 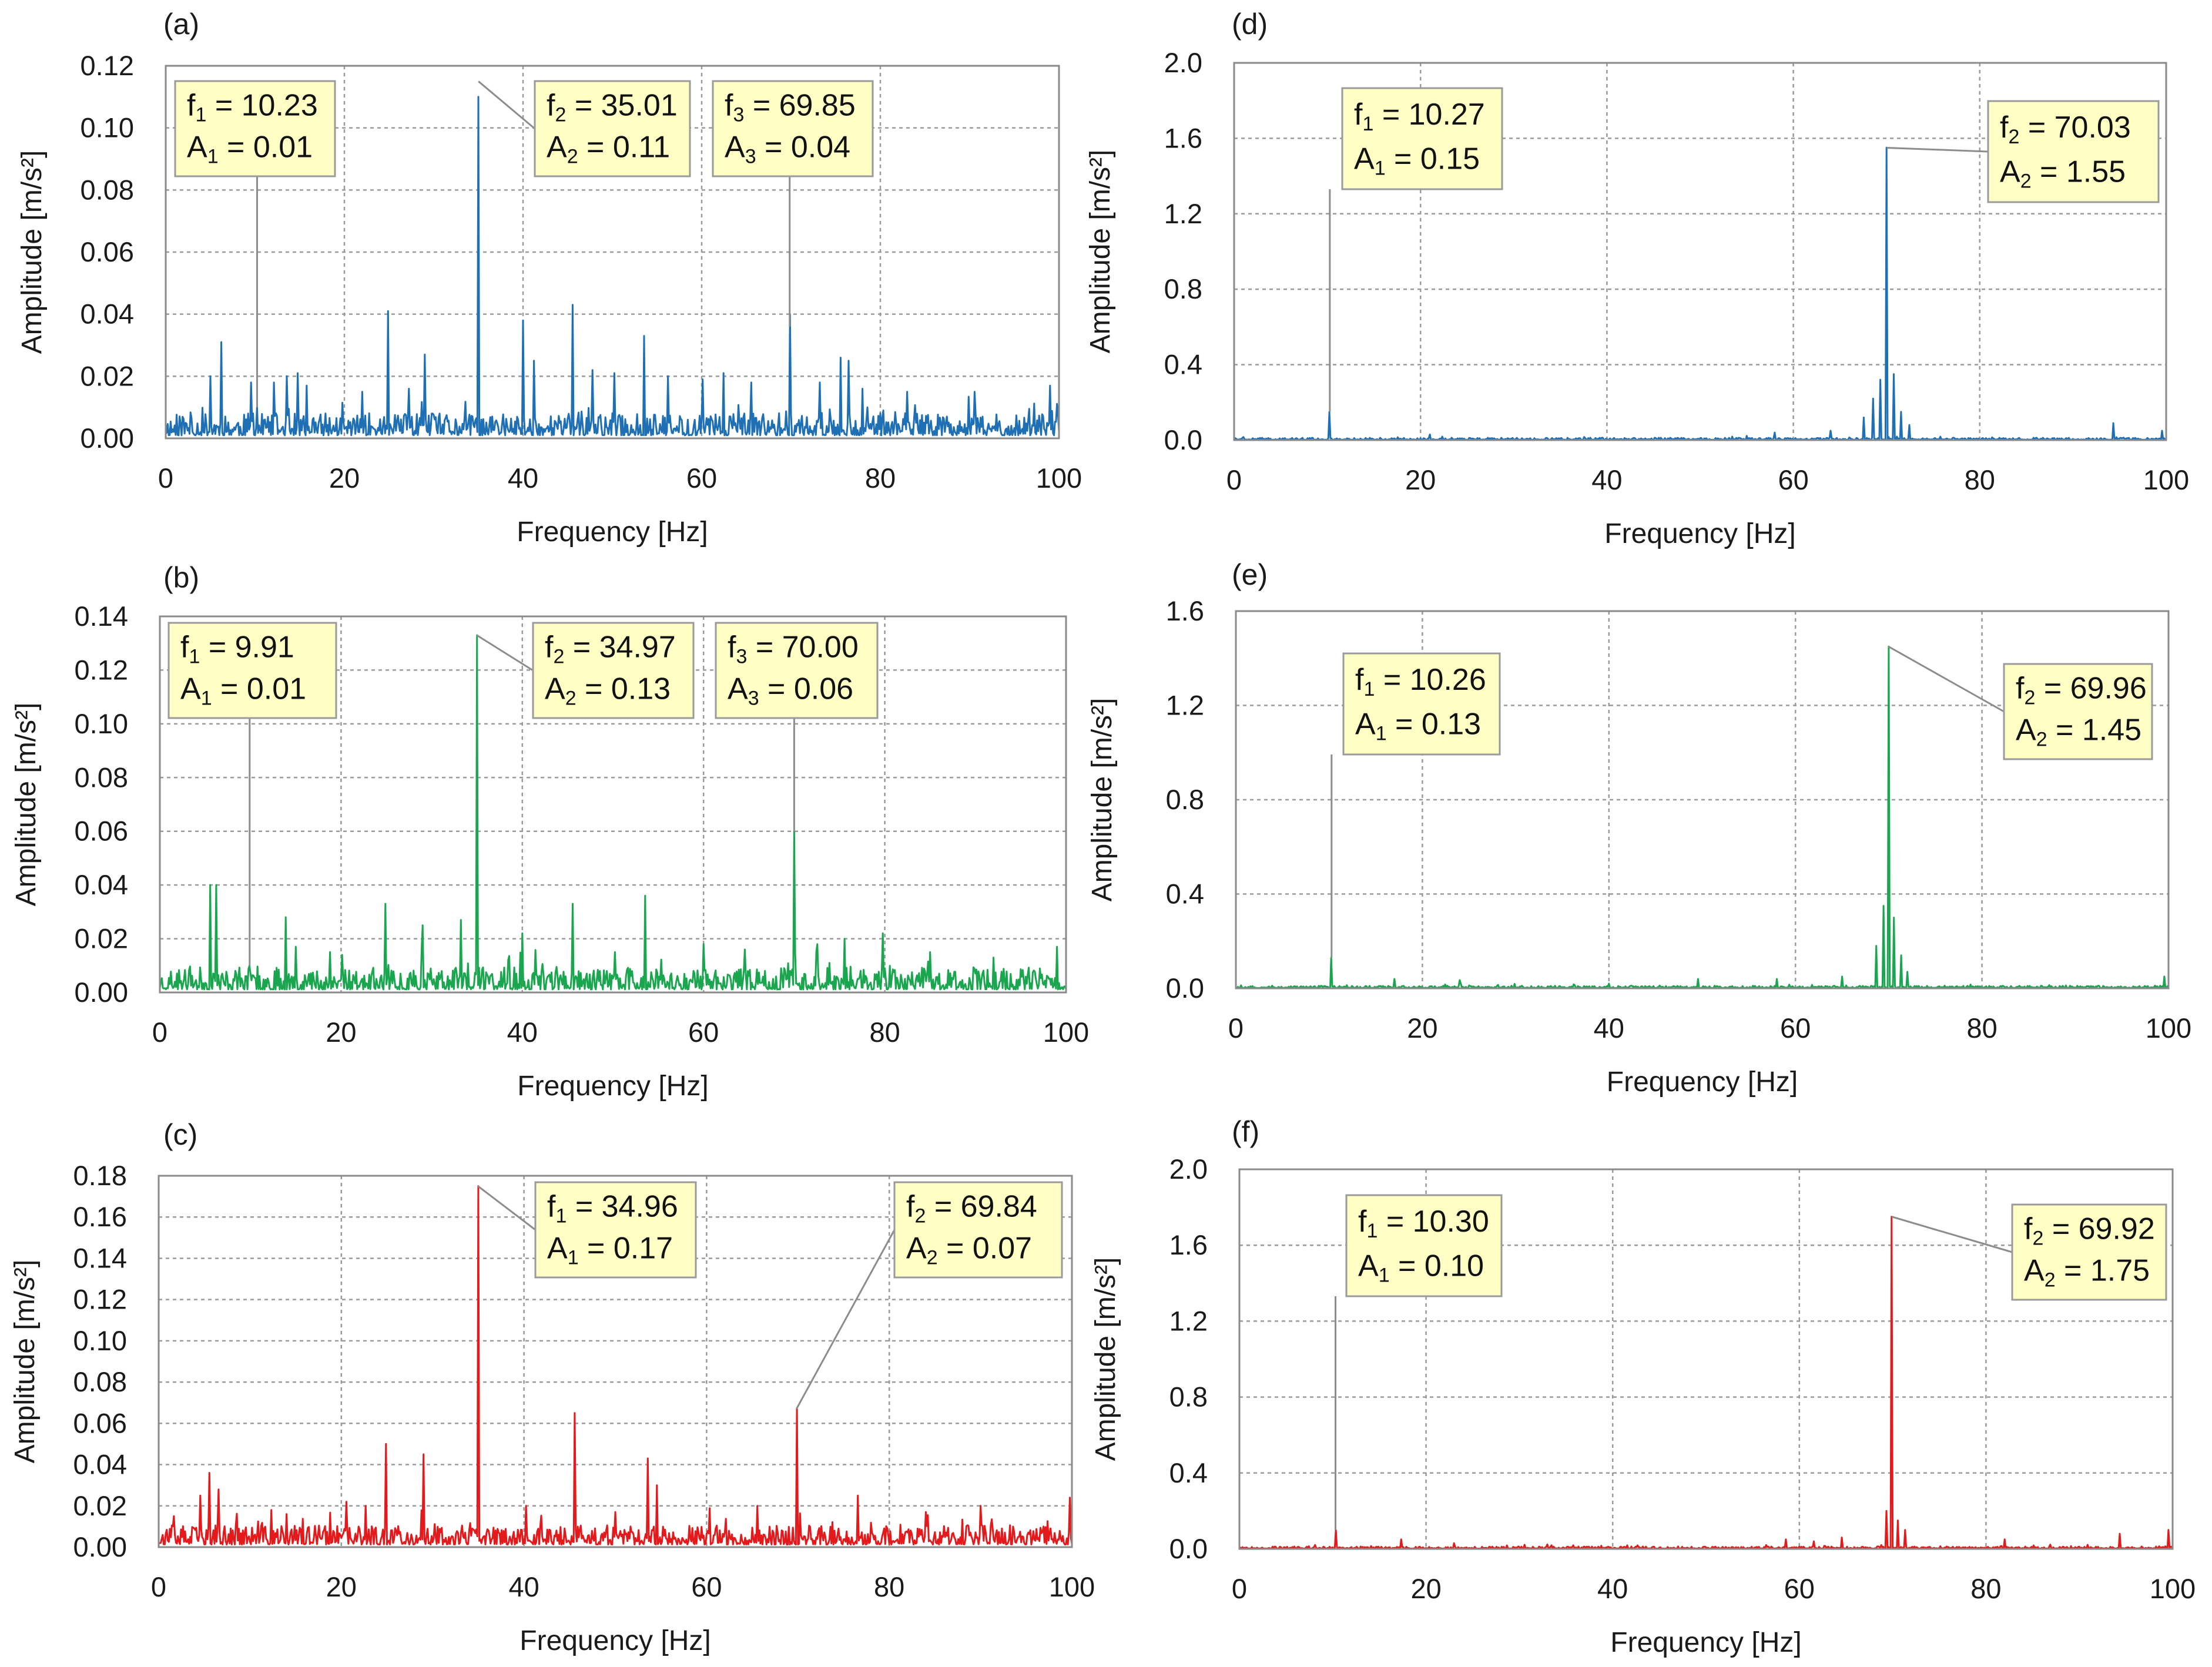 What do you see at coordinates (790, 107) in the screenshot?
I see `annotation-text: f3 = 69.85` at bounding box center [790, 107].